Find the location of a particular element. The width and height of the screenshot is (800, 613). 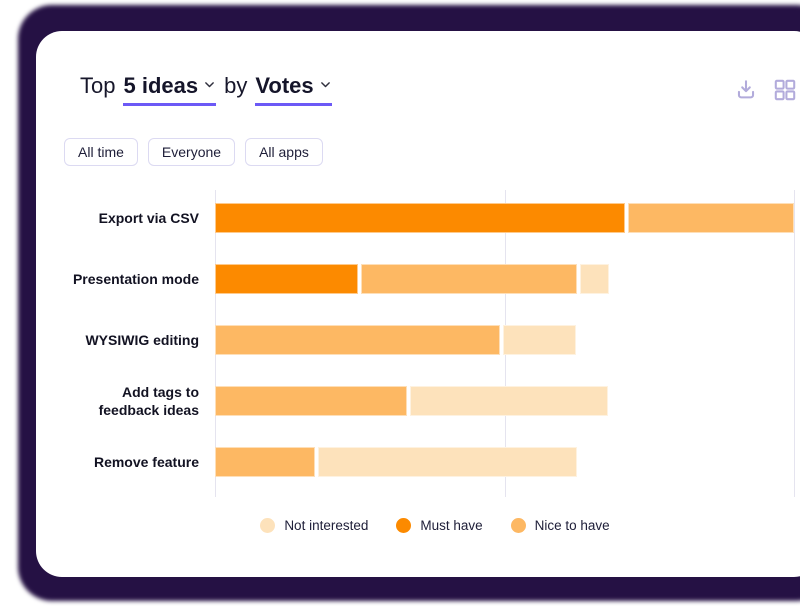

legend-item: Not interested is located at coordinates (314, 525).